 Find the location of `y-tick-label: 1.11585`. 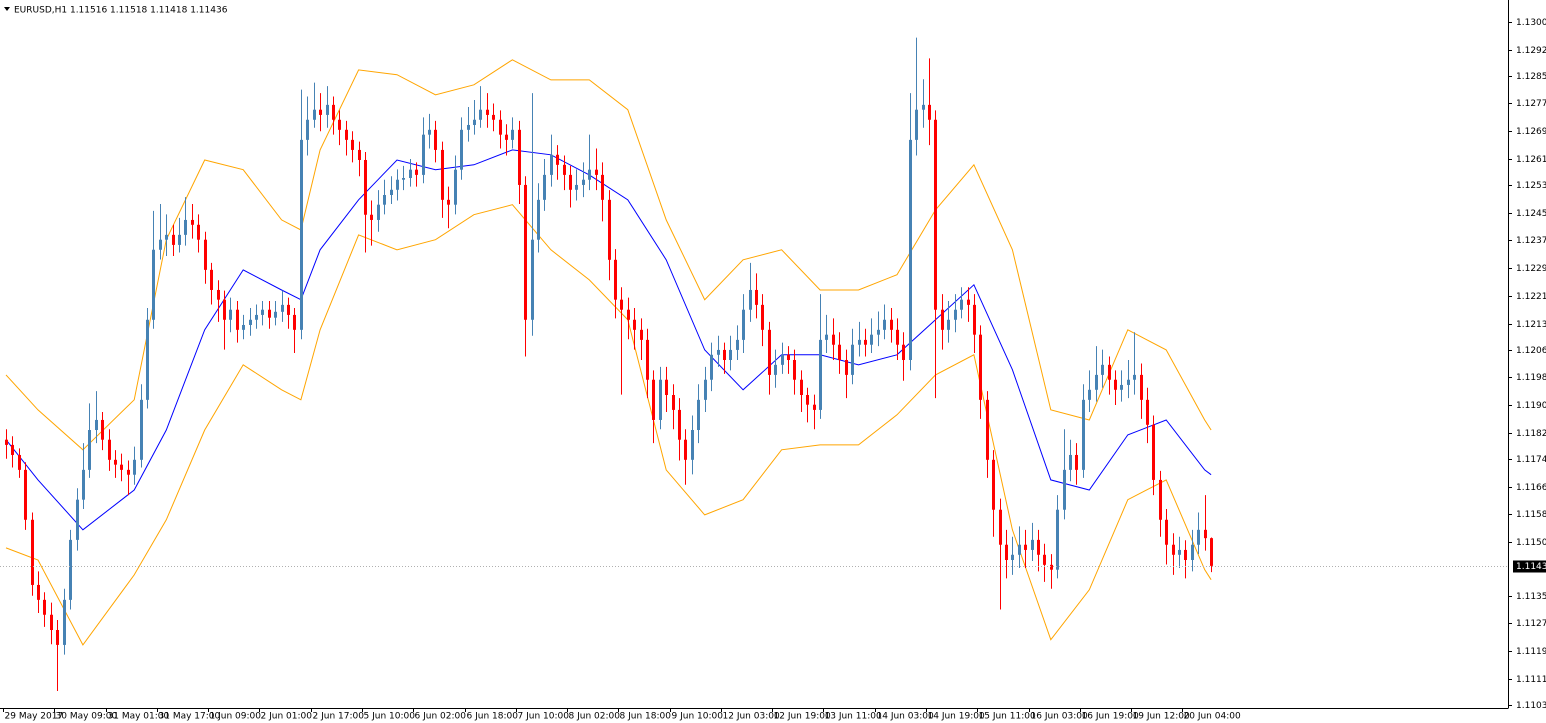

y-tick-label: 1.11585 is located at coordinates (1531, 515).